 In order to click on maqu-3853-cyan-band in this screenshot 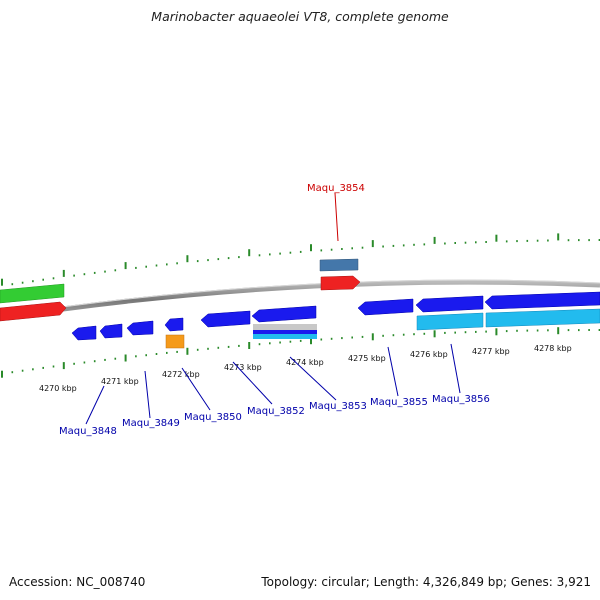, I will do `click(285, 336)`.